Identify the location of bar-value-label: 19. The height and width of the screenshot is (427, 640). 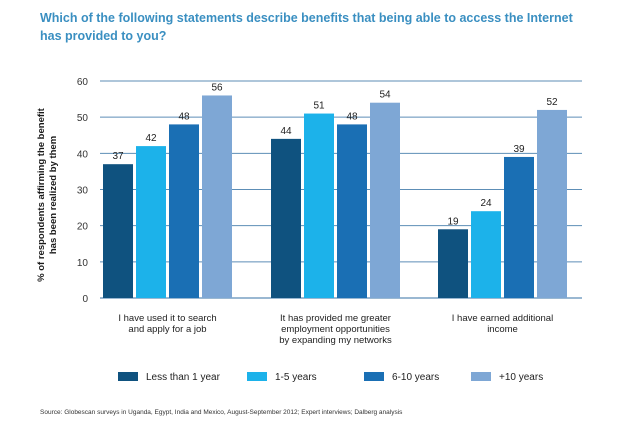
(453, 221).